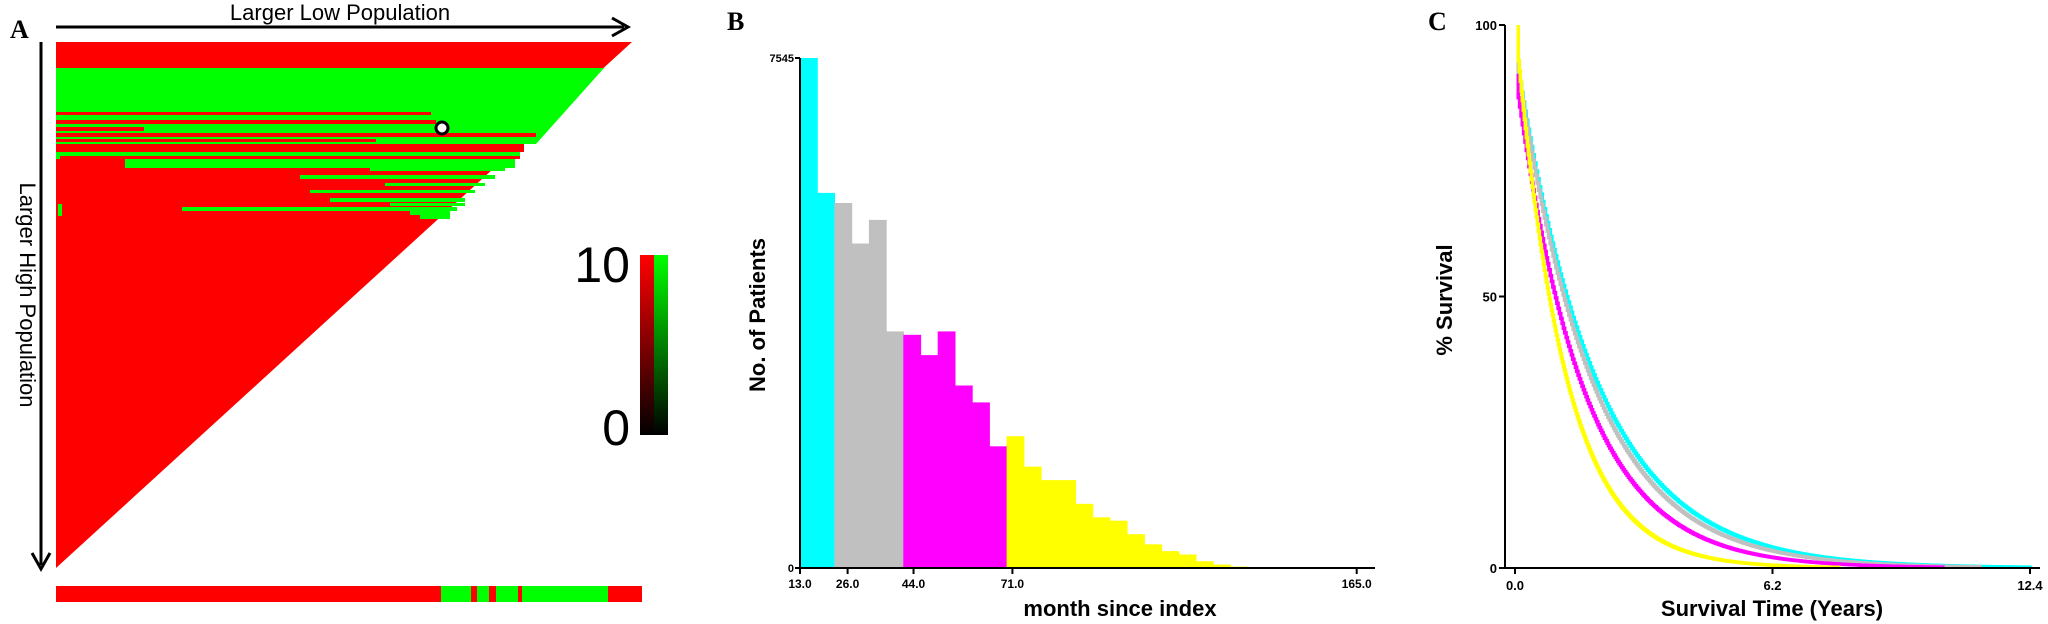 The image size is (2048, 624). Describe the element at coordinates (1437, 21) in the screenshot. I see `panel-c-label: C` at that location.